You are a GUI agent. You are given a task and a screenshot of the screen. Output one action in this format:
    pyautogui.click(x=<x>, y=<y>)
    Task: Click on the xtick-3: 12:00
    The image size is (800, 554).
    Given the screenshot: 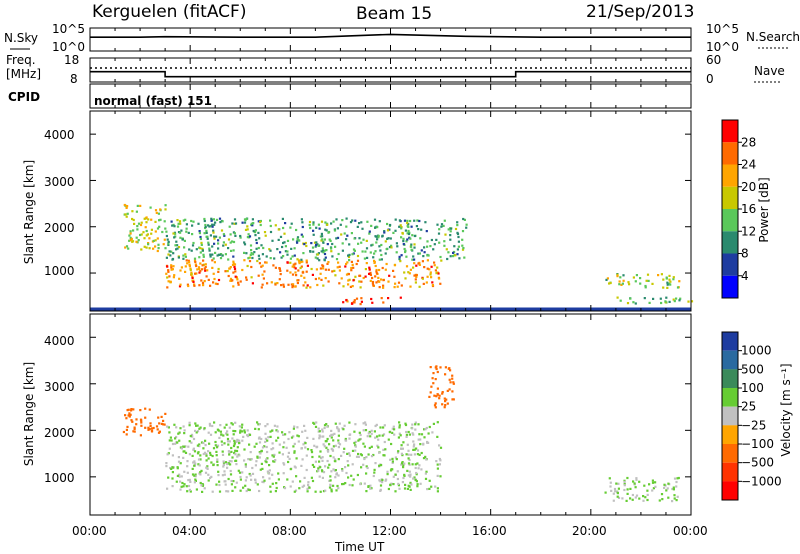 What is the action you would take?
    pyautogui.click(x=389, y=531)
    